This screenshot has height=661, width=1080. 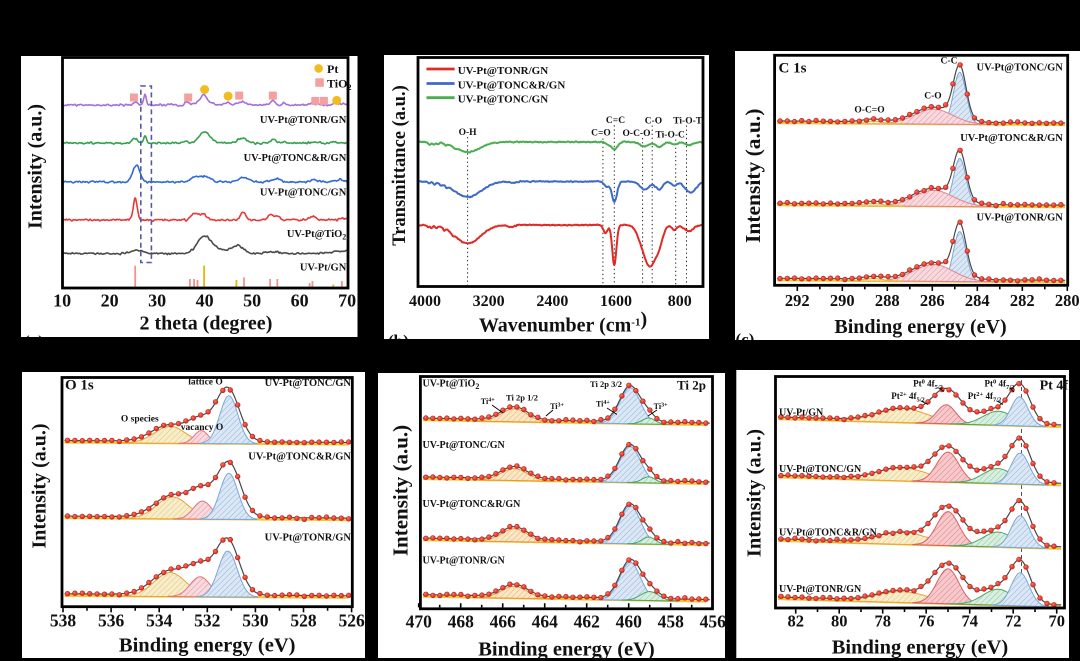 I want to click on svg-text: O species, so click(x=140, y=419).